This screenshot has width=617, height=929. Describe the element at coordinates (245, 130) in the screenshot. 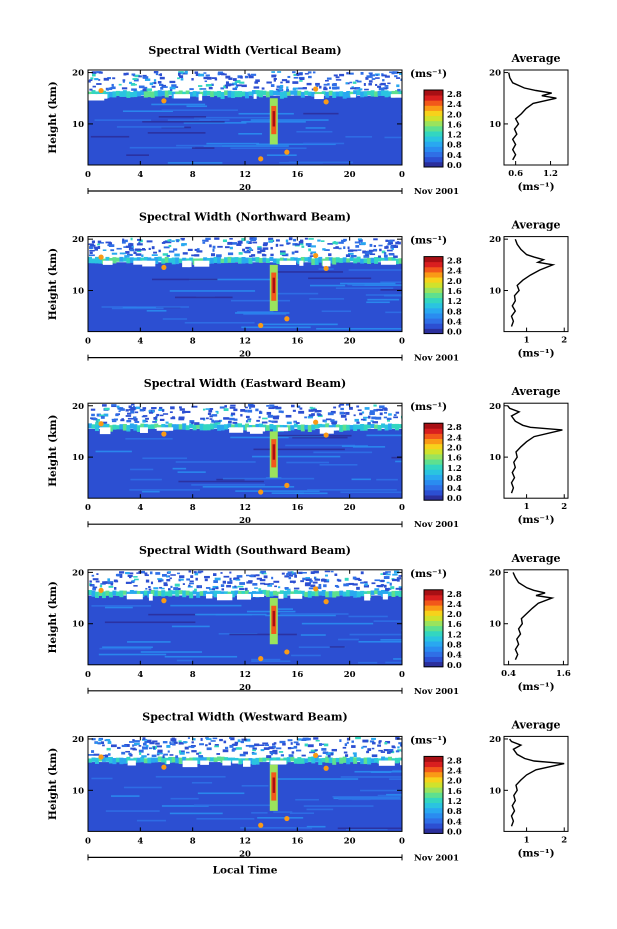

I see `heatmap-base` at that location.